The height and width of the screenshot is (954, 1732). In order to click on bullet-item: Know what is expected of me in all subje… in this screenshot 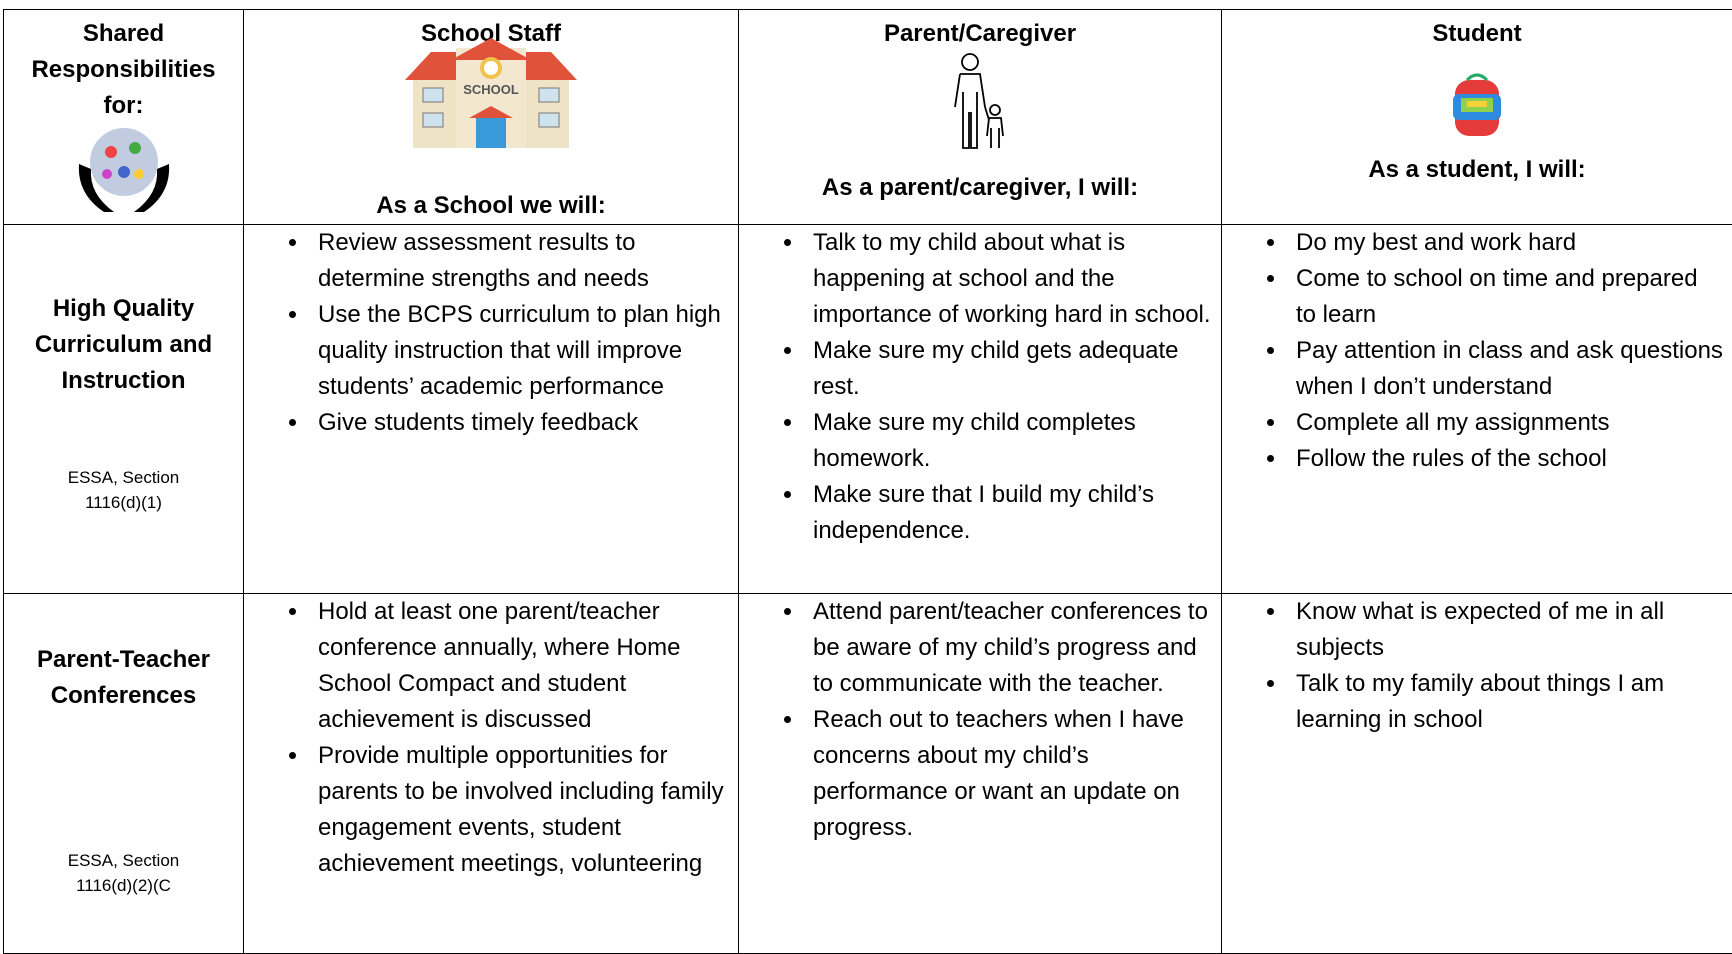, I will do `click(1506, 630)`.